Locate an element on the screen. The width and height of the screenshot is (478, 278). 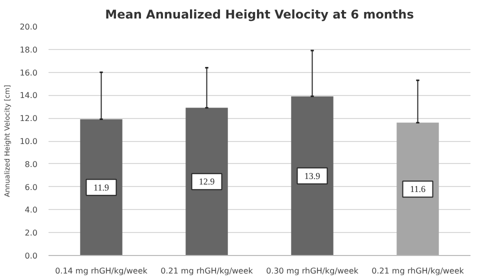
y-tick-label: 14.0 is located at coordinates (29, 95).